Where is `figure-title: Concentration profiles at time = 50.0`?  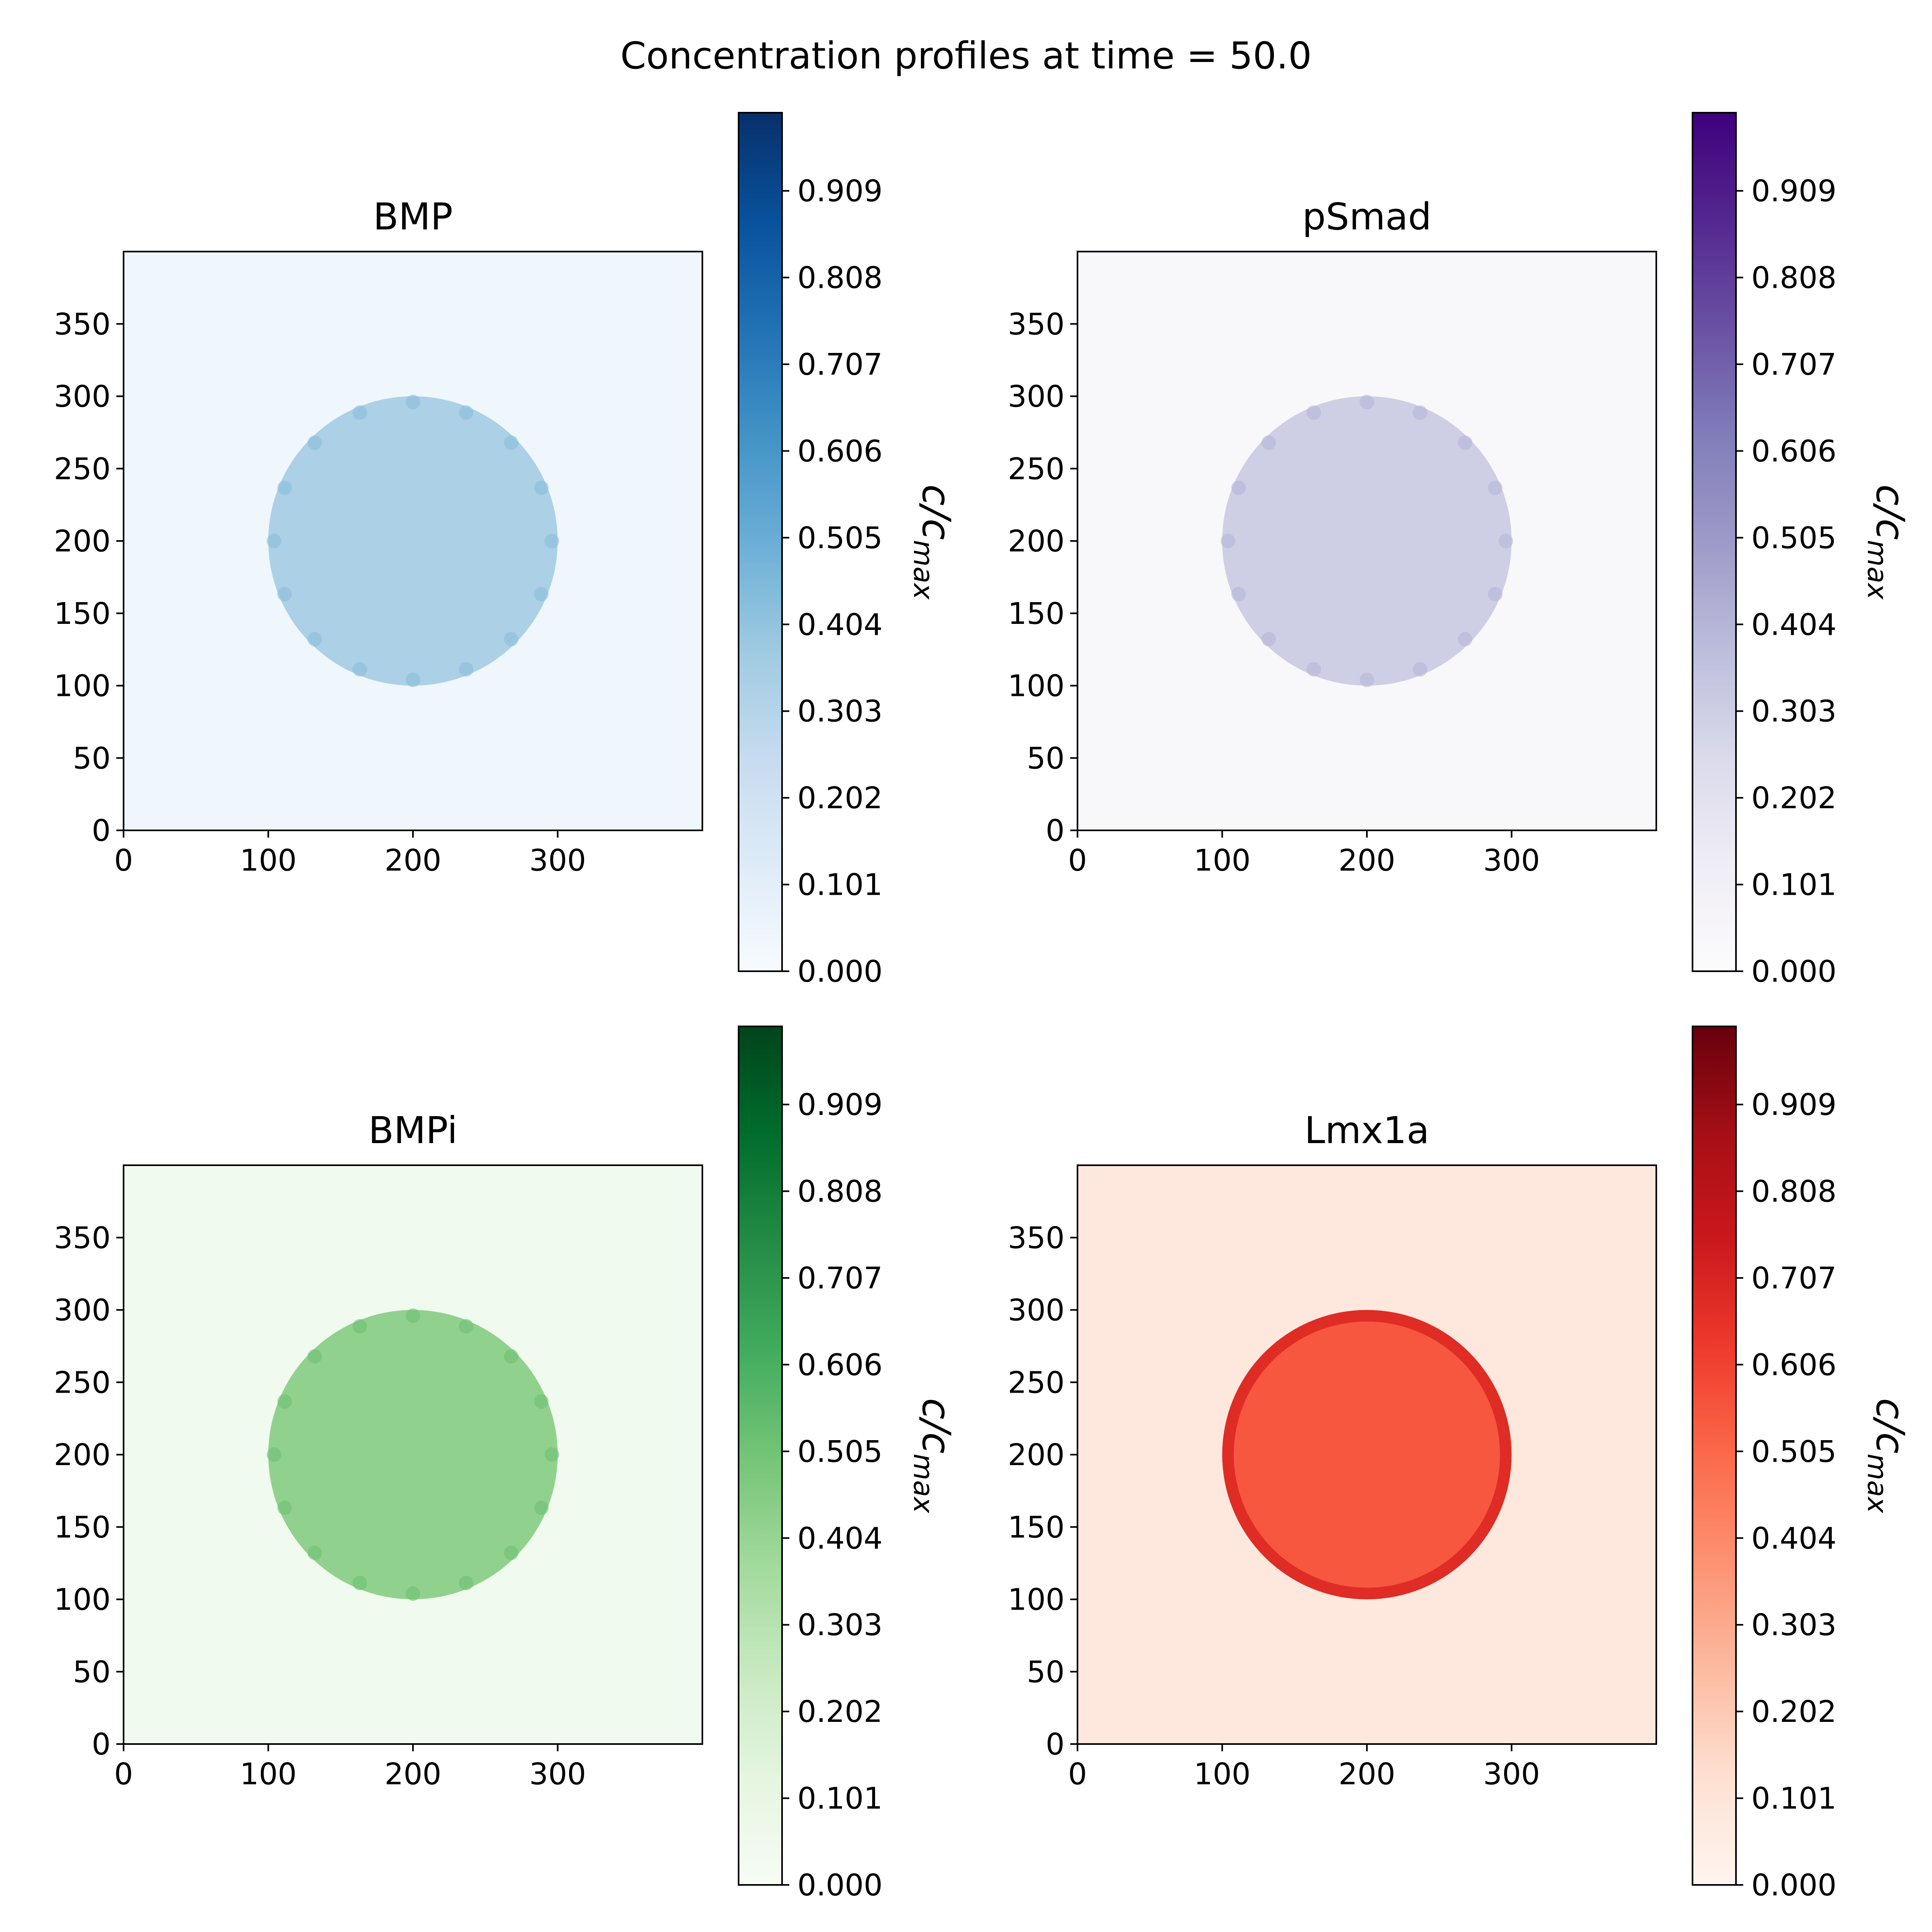
figure-title: Concentration profiles at time = 50.0 is located at coordinates (966, 55).